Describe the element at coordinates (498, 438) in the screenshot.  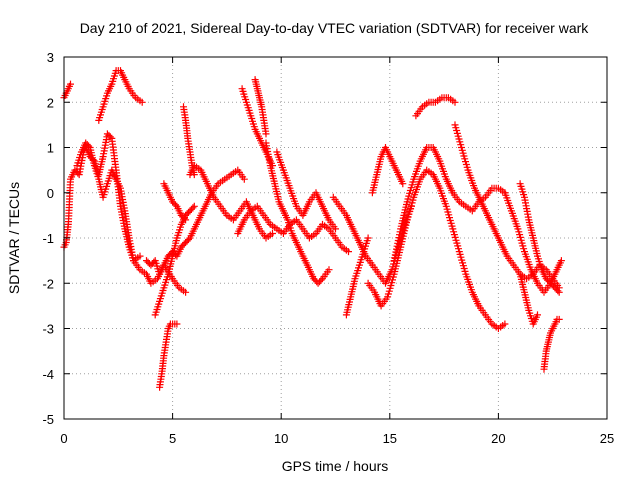
I see `x-tick-label: 20` at that location.